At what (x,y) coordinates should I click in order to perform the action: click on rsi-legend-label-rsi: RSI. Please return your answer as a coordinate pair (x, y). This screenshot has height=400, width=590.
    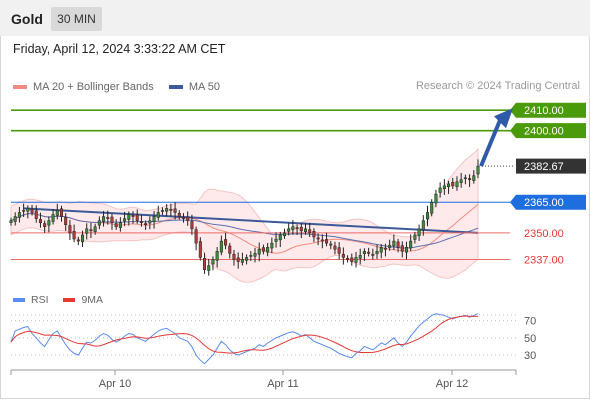
    Looking at the image, I should click on (40, 300).